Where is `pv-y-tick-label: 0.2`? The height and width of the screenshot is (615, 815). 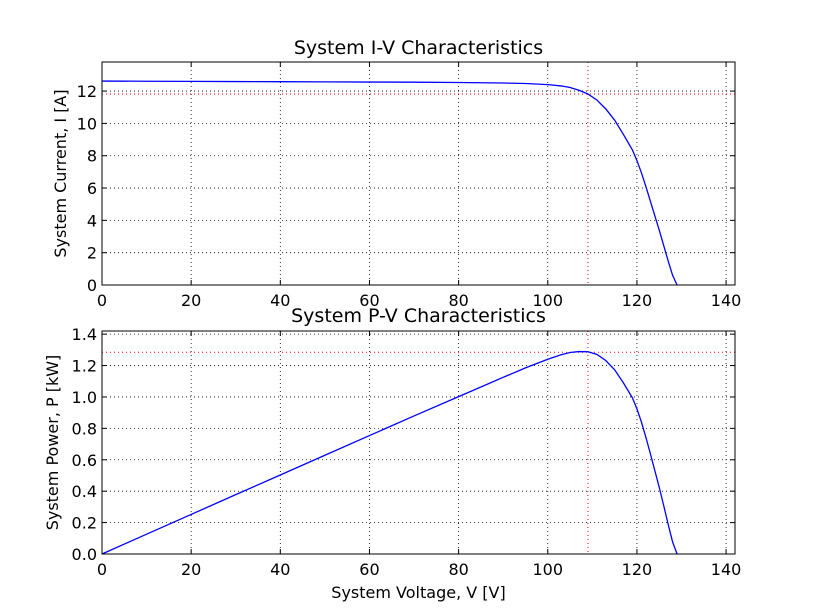 pv-y-tick-label: 0.2 is located at coordinates (84, 523).